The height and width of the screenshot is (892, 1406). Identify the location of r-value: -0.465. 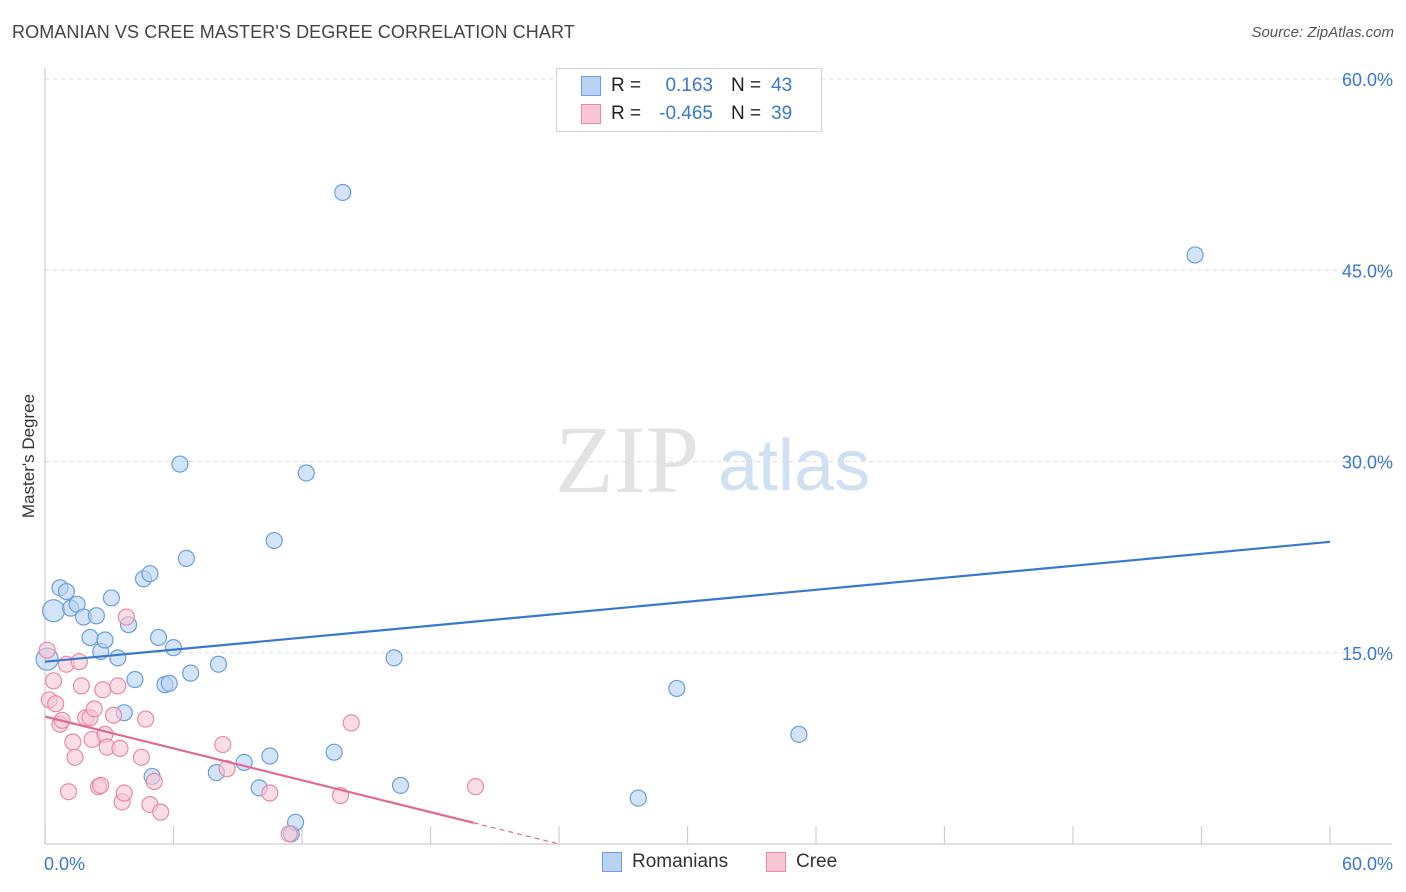
(686, 113).